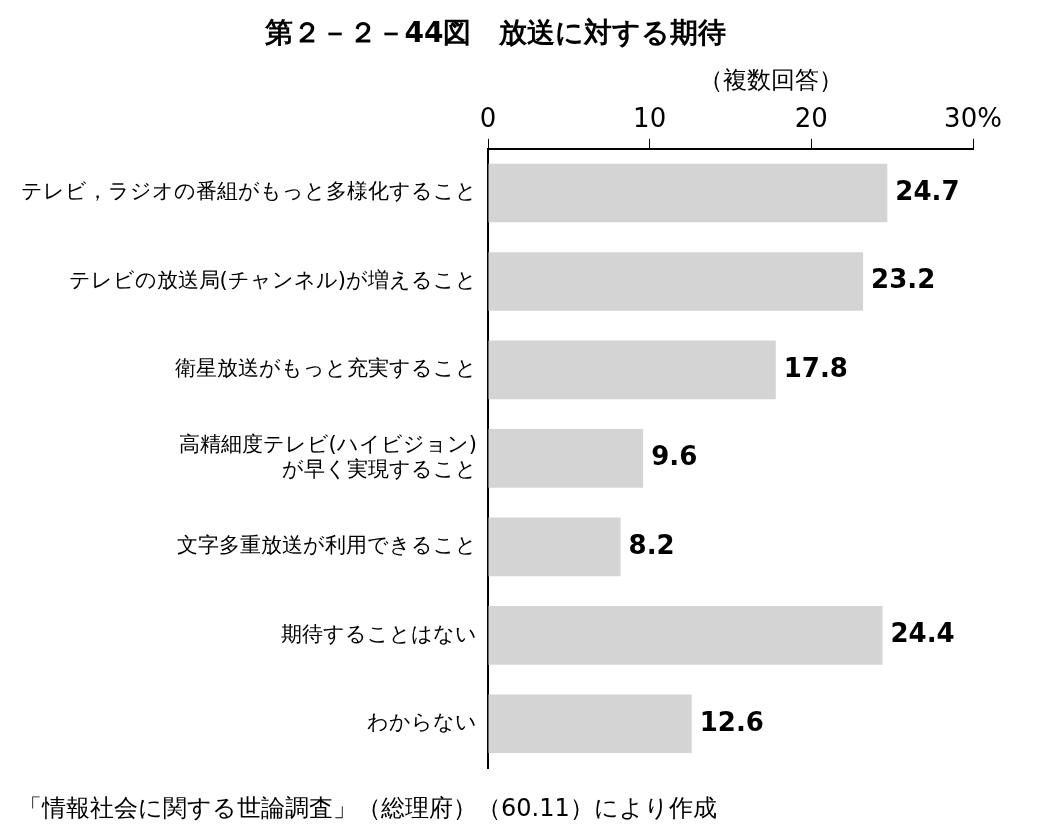  What do you see at coordinates (326, 368) in the screenshot?
I see `y-tick-label: 衛星放送がもっと充実すること` at bounding box center [326, 368].